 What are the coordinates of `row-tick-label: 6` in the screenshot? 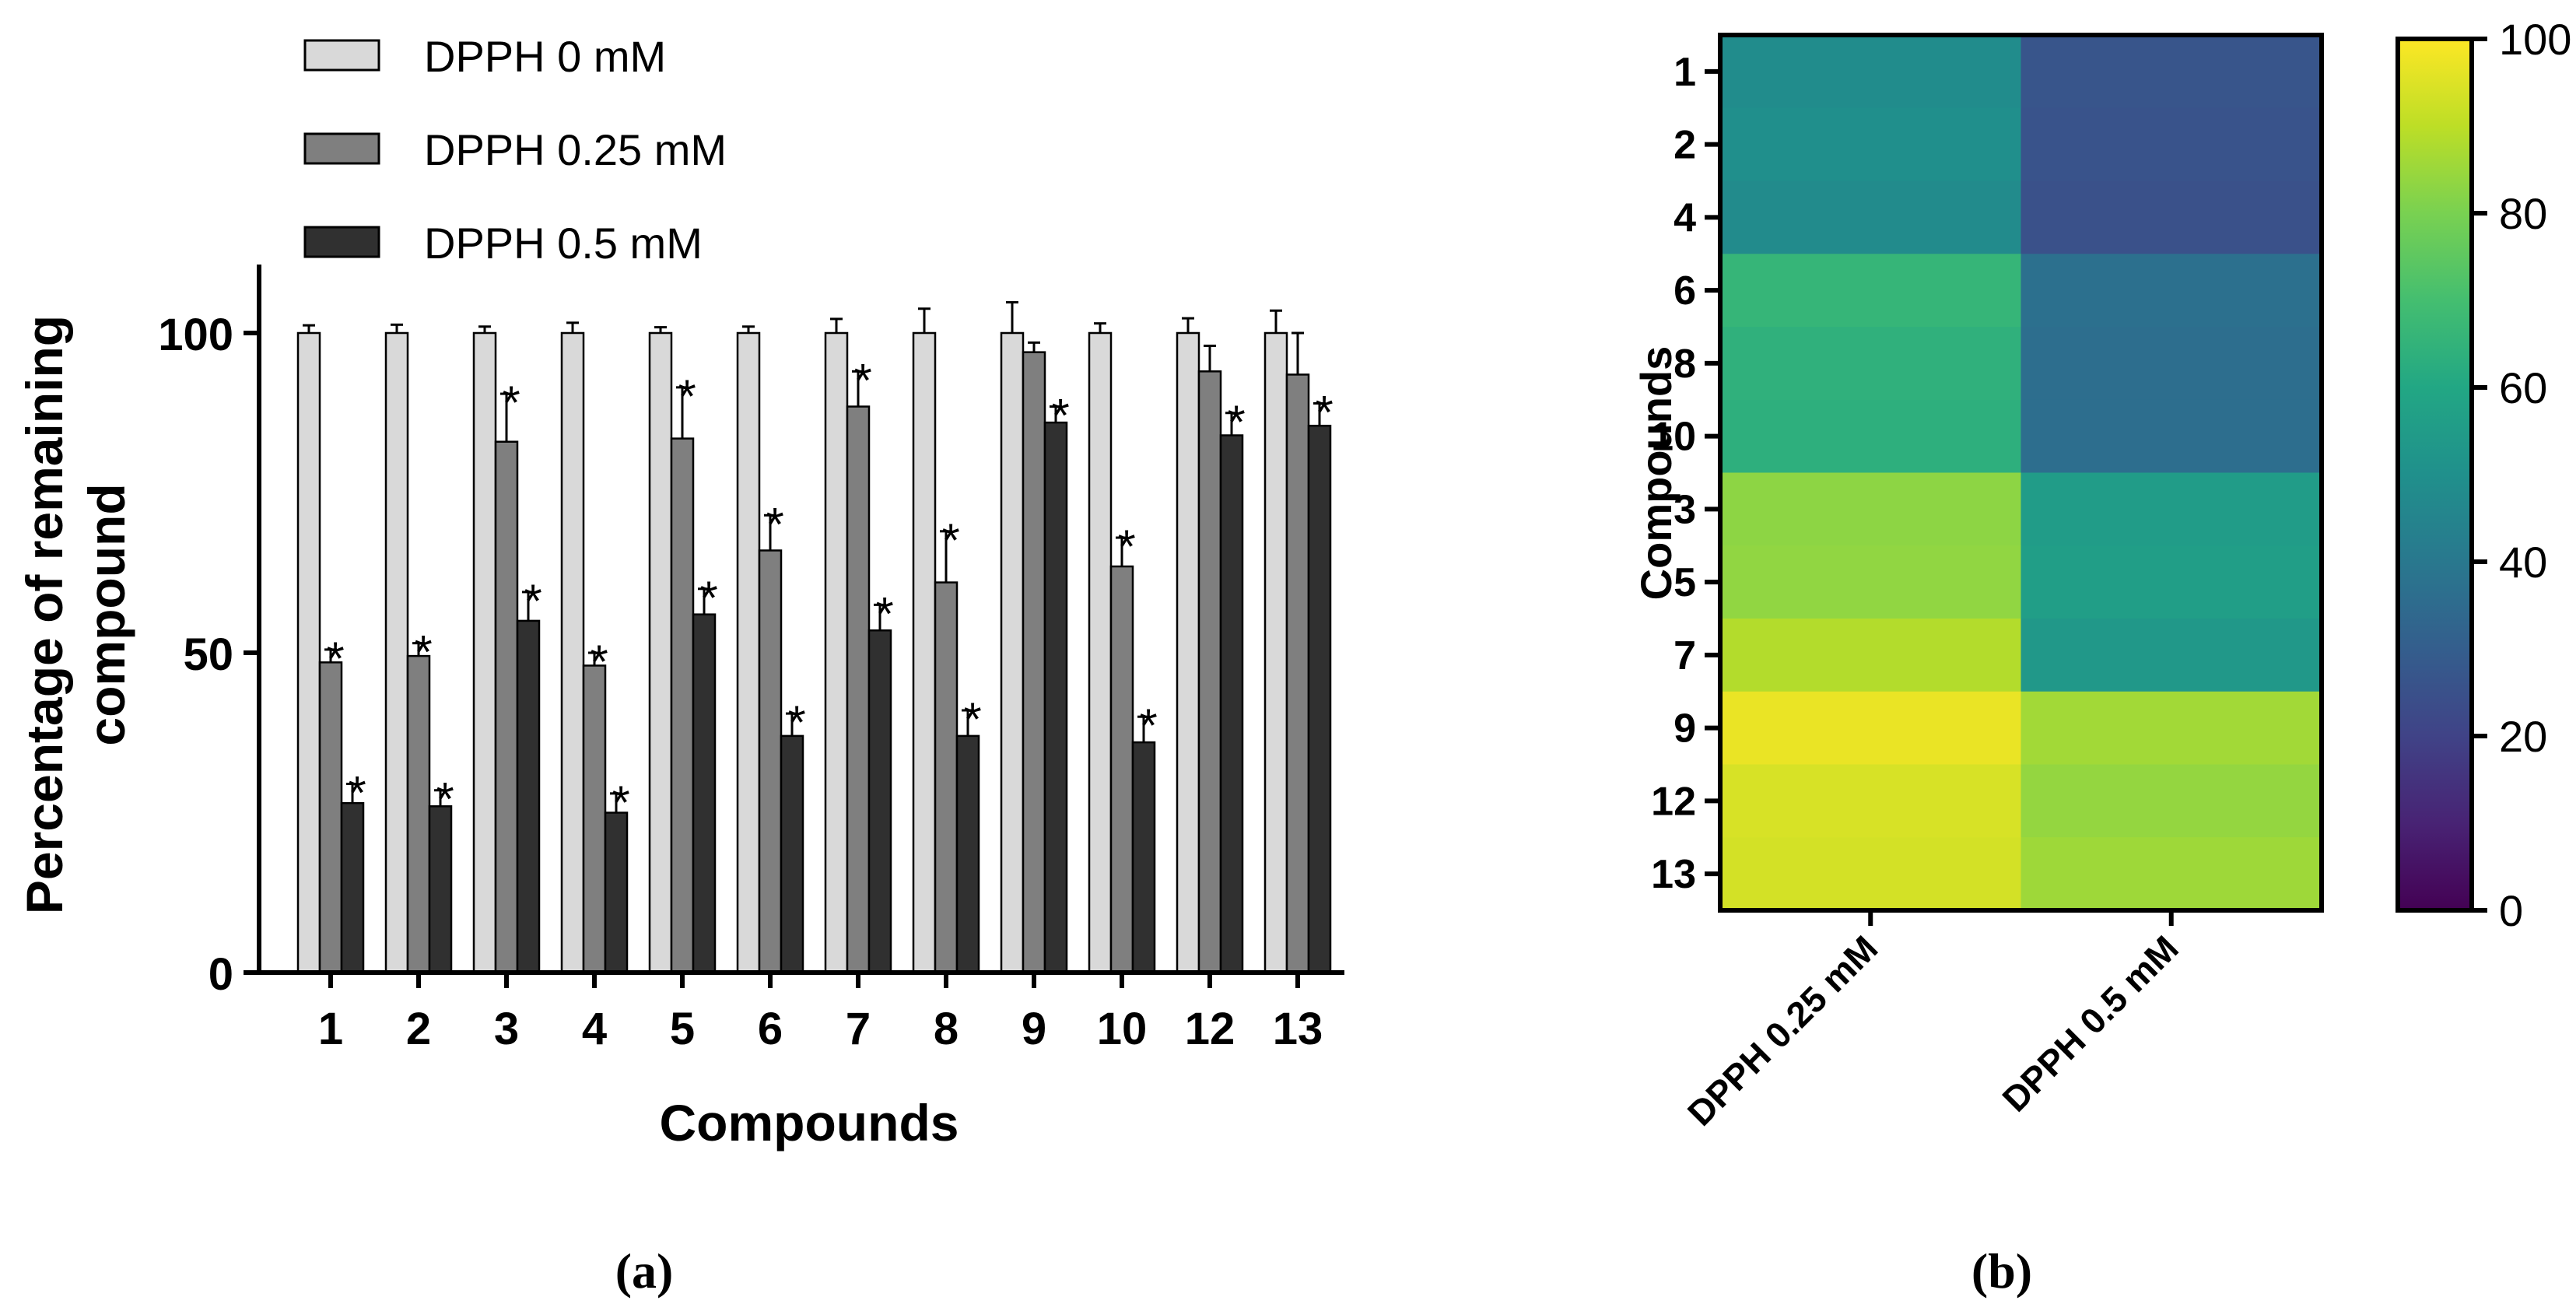 It's located at (1685, 291).